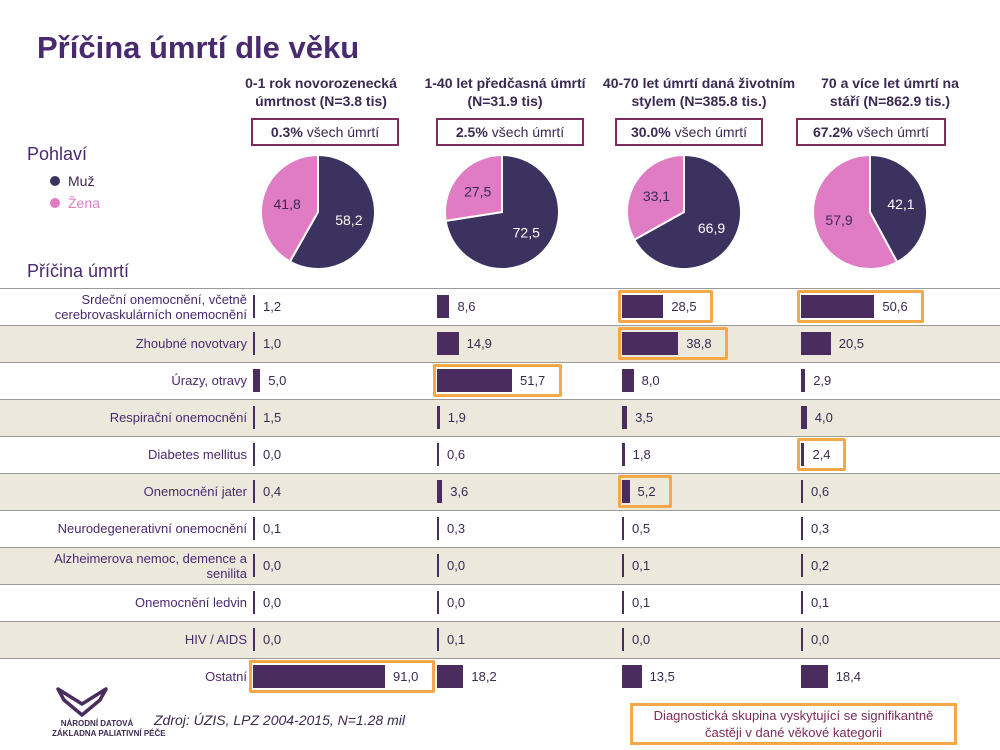 This screenshot has width=1000, height=750. Describe the element at coordinates (226, 676) in the screenshot. I see `row-category-line: Ostatní` at that location.